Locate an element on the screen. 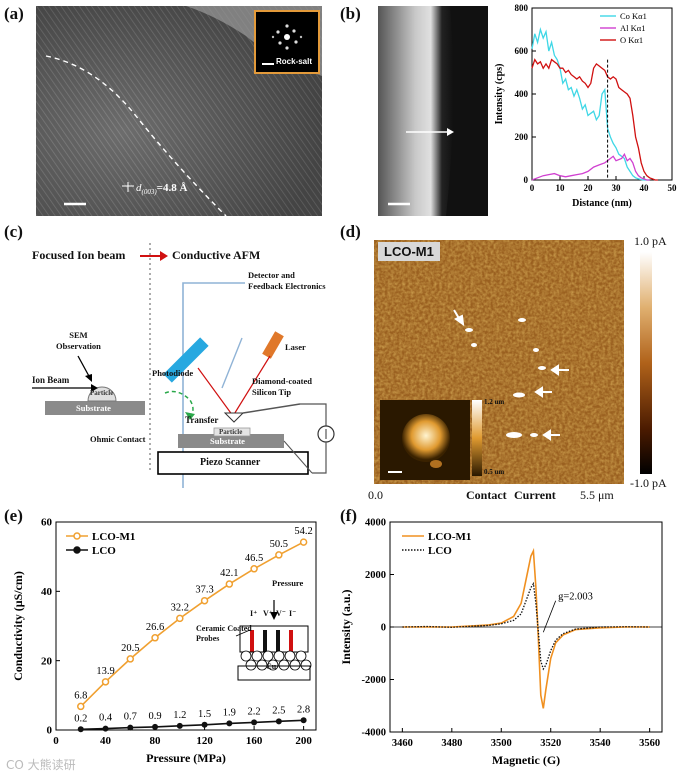 This screenshot has width=680, height=777. substrate-label-left: Substrate is located at coordinates (93, 408).